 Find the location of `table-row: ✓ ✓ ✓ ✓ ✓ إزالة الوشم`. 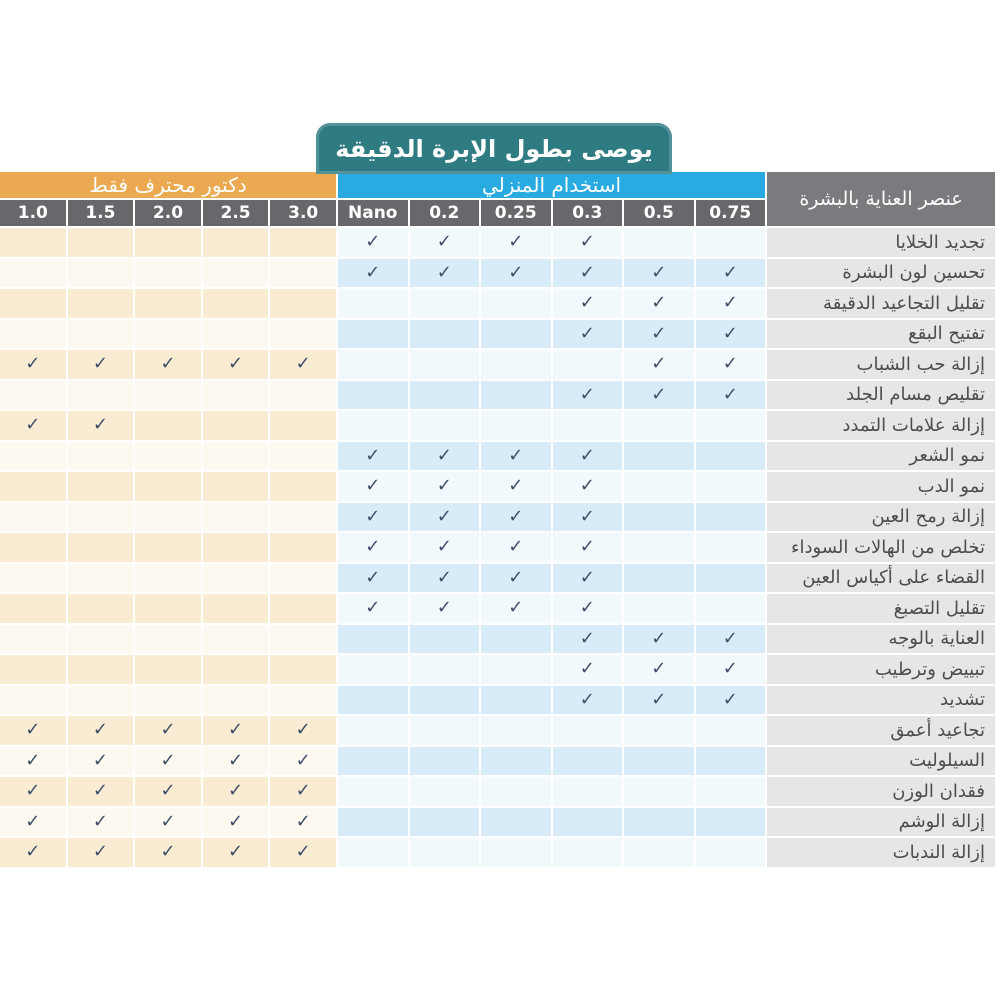

table-row: ✓ ✓ ✓ ✓ ✓ إزالة الوشم is located at coordinates (497, 821).